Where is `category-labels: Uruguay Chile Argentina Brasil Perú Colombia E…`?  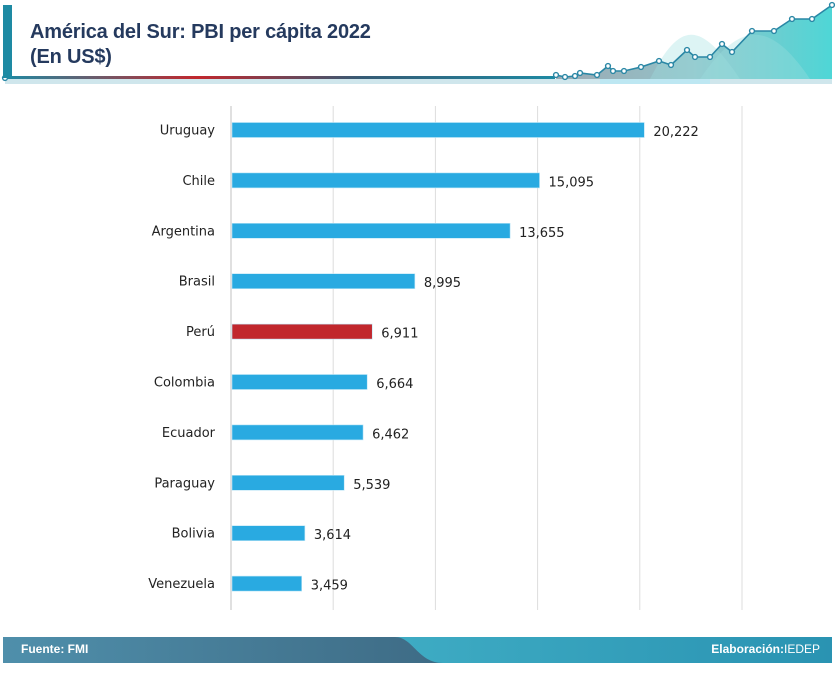 category-labels: Uruguay Chile Argentina Brasil Perú Colombia E… is located at coordinates (181, 358).